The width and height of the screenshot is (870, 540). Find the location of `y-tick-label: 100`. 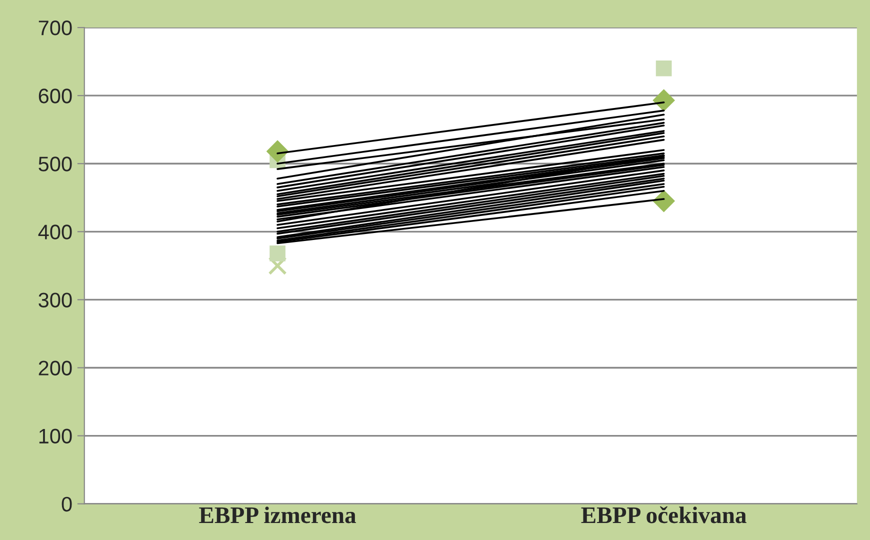

y-tick-label: 100 is located at coordinates (55, 436).